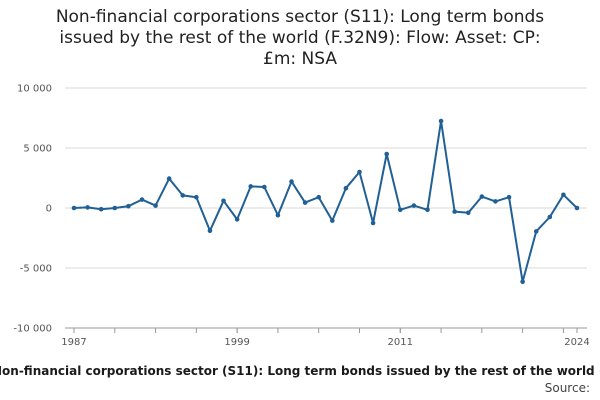 The width and height of the screenshot is (600, 400). Describe the element at coordinates (325, 337) in the screenshot. I see `x-axis: 1987 1999 2011 2024` at that location.